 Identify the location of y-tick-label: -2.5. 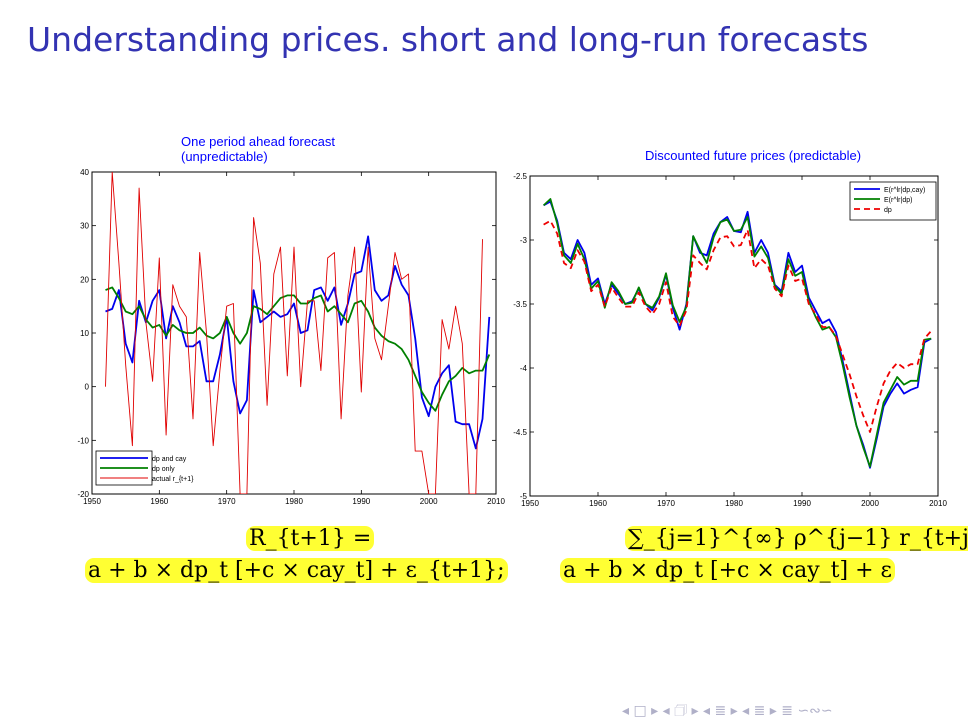
(520, 176).